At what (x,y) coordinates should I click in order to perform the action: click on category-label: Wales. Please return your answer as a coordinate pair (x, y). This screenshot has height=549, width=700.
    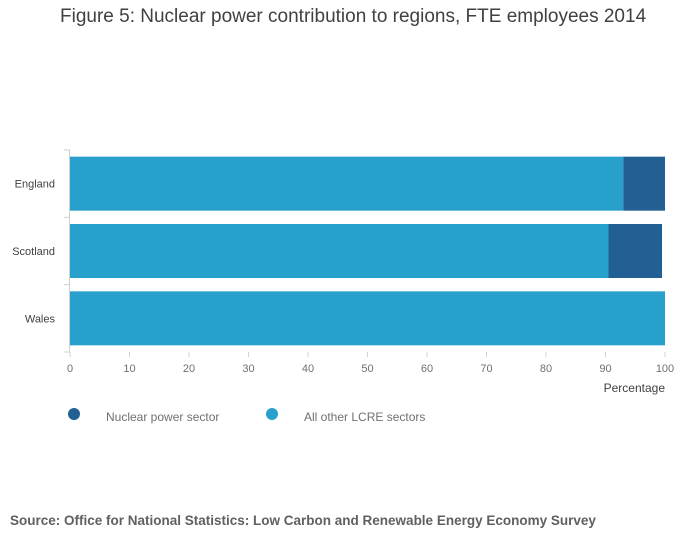
    Looking at the image, I should click on (40, 319).